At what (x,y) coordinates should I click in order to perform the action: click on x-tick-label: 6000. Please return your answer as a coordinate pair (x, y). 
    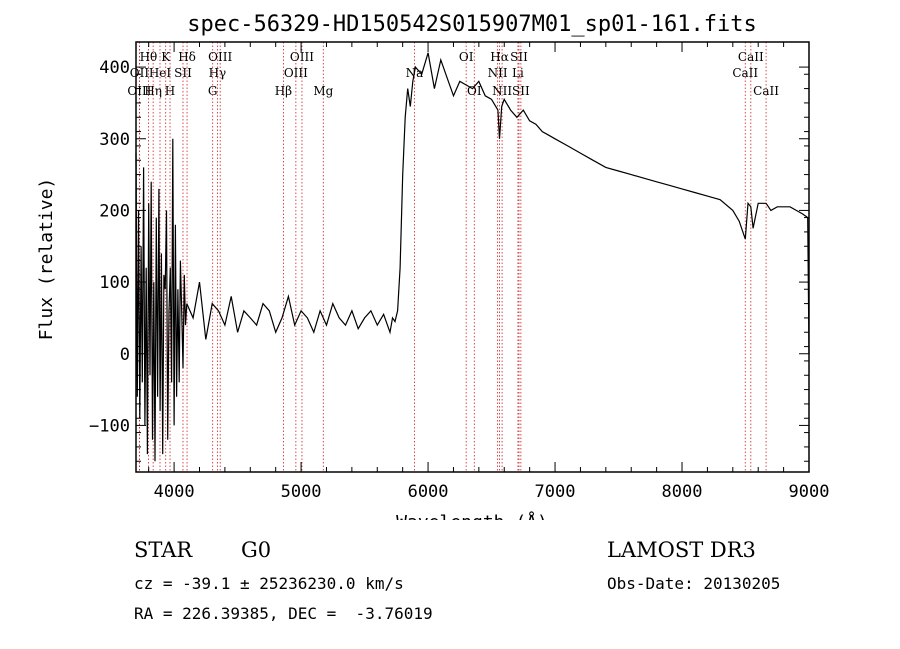
    Looking at the image, I should click on (428, 492).